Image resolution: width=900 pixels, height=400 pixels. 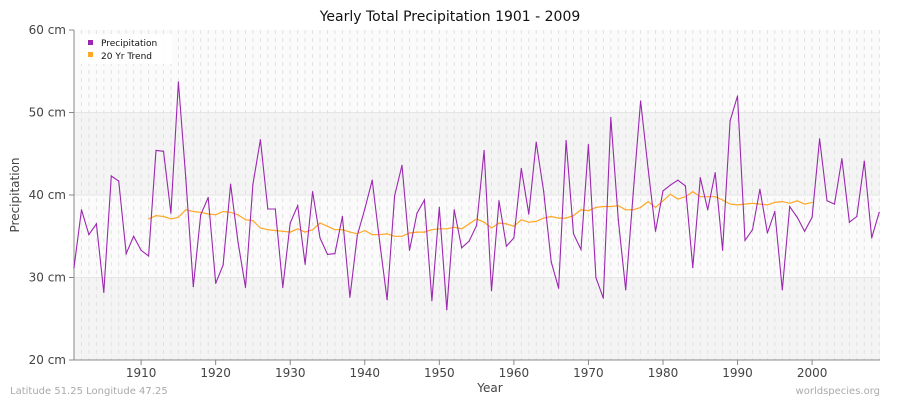 I want to click on y-tick-label: 50 cm, so click(x=47, y=113).